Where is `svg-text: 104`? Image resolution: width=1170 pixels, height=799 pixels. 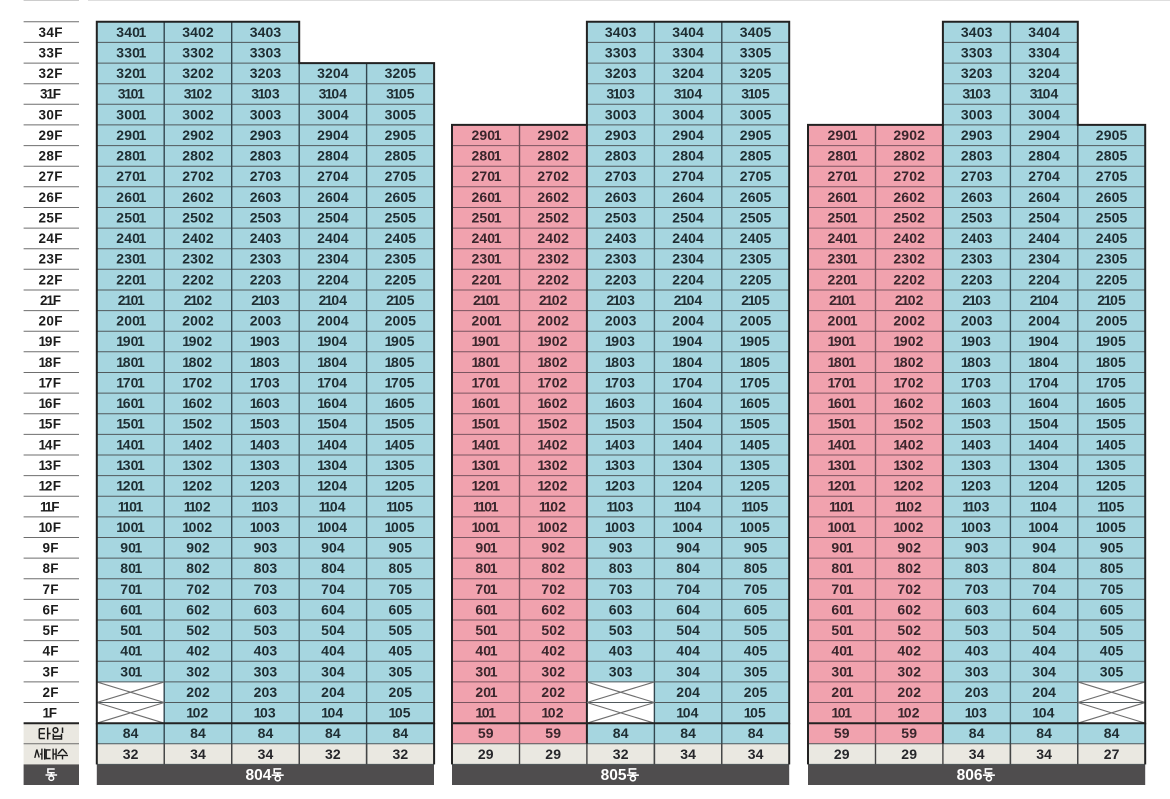
svg-text: 104 is located at coordinates (332, 713).